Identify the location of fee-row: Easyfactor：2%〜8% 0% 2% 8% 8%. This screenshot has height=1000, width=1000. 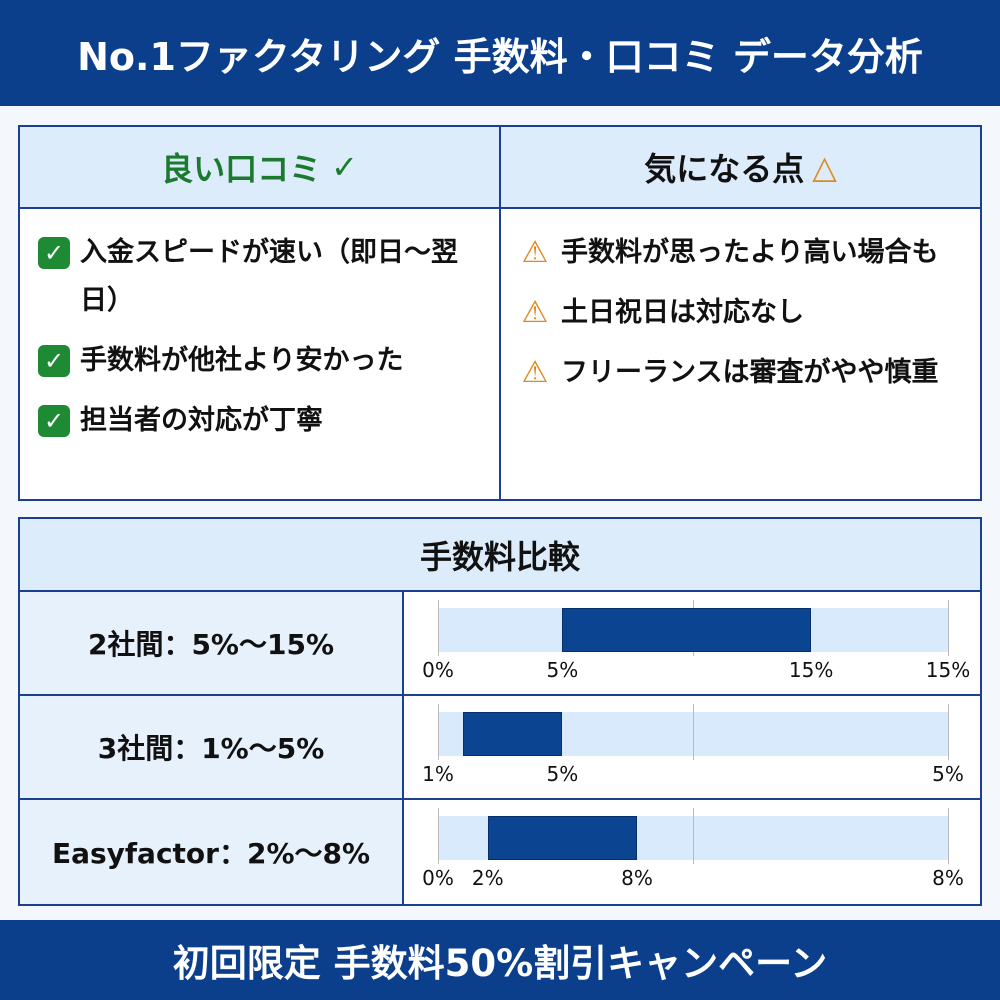
(500, 852).